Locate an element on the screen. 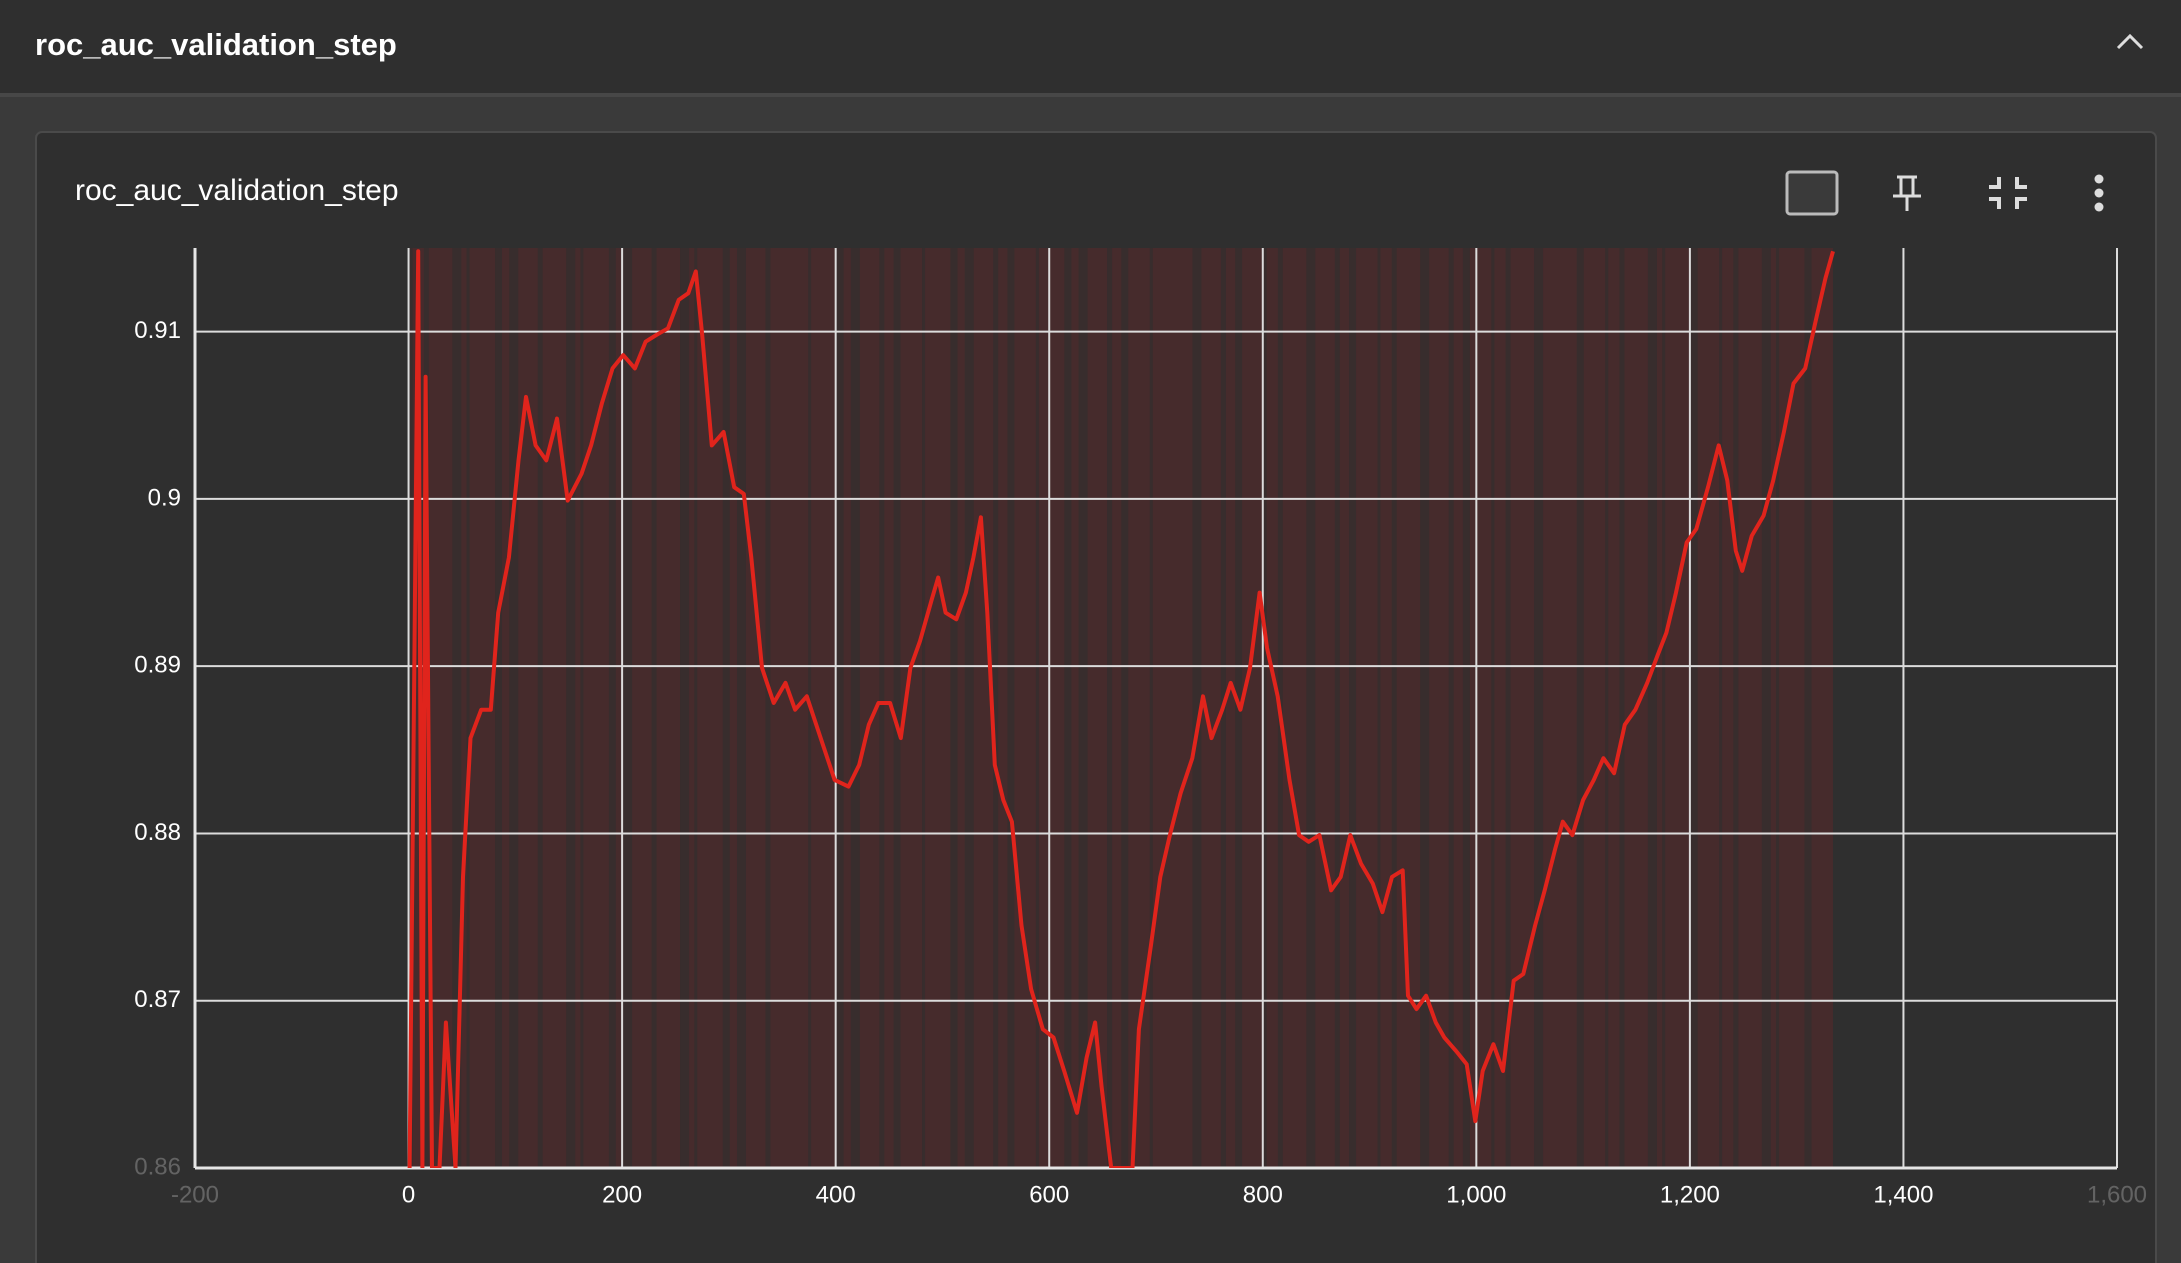  y-tick-label: 0.86 is located at coordinates (157, 1166).